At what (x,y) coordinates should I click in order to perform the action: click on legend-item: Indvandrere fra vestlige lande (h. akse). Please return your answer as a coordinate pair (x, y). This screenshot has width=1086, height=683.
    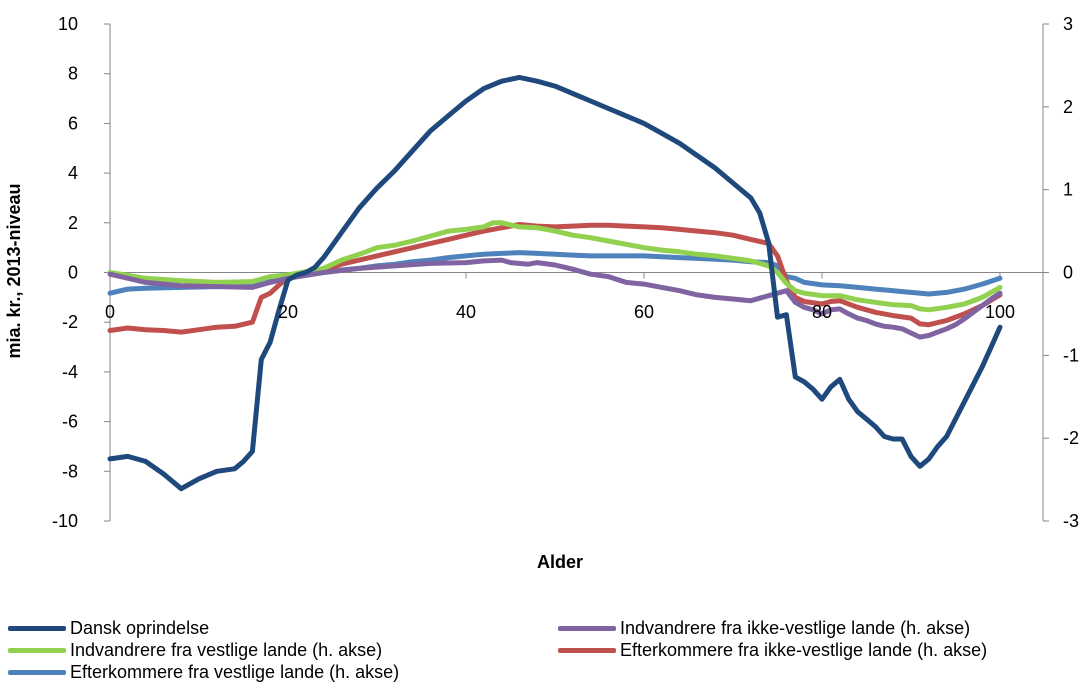
    Looking at the image, I should click on (195, 650).